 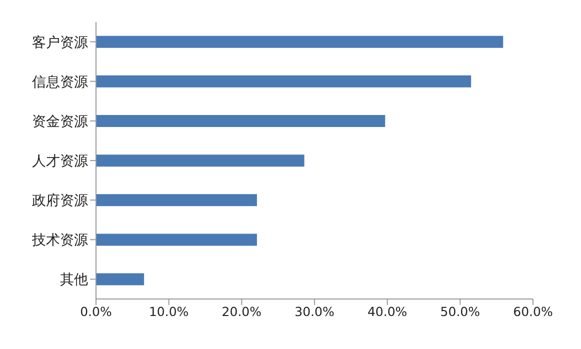 I want to click on y-tick-label: 人才资源, so click(x=60, y=161).